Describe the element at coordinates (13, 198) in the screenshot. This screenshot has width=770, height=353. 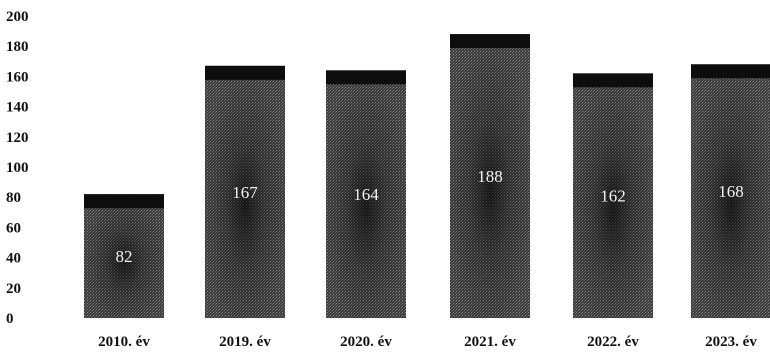
I see `y-tick-label: 80` at that location.